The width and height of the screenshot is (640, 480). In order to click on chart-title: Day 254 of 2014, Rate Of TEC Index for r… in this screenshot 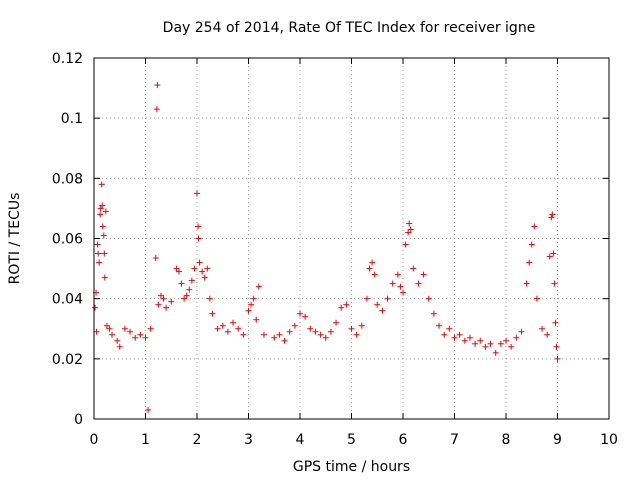, I will do `click(349, 28)`.